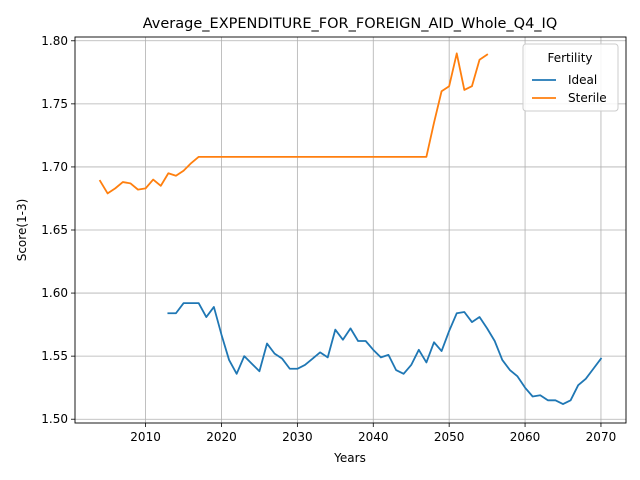  I want to click on x-tick-label: 2060, so click(525, 437).